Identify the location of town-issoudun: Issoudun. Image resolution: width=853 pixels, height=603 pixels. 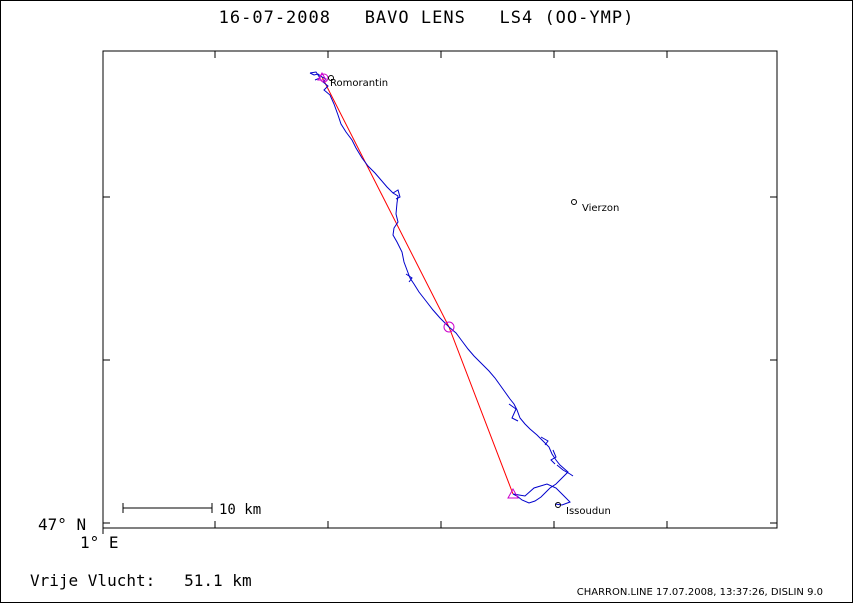
(583, 509).